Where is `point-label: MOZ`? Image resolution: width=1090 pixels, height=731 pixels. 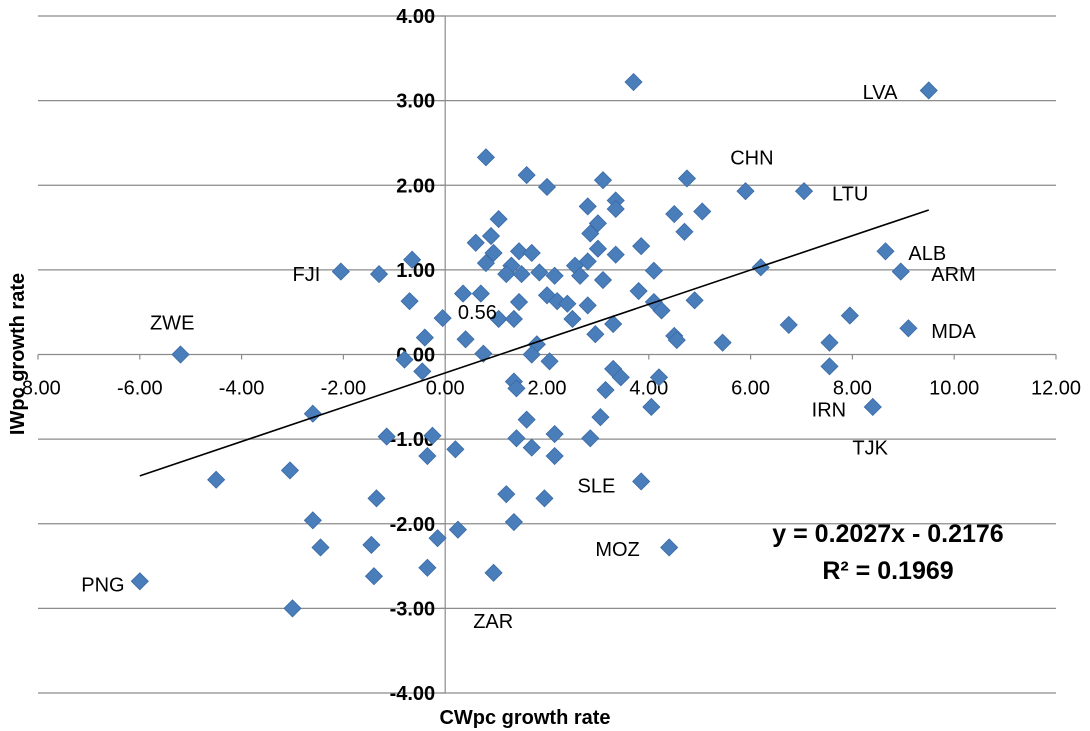 point-label: MOZ is located at coordinates (617, 550).